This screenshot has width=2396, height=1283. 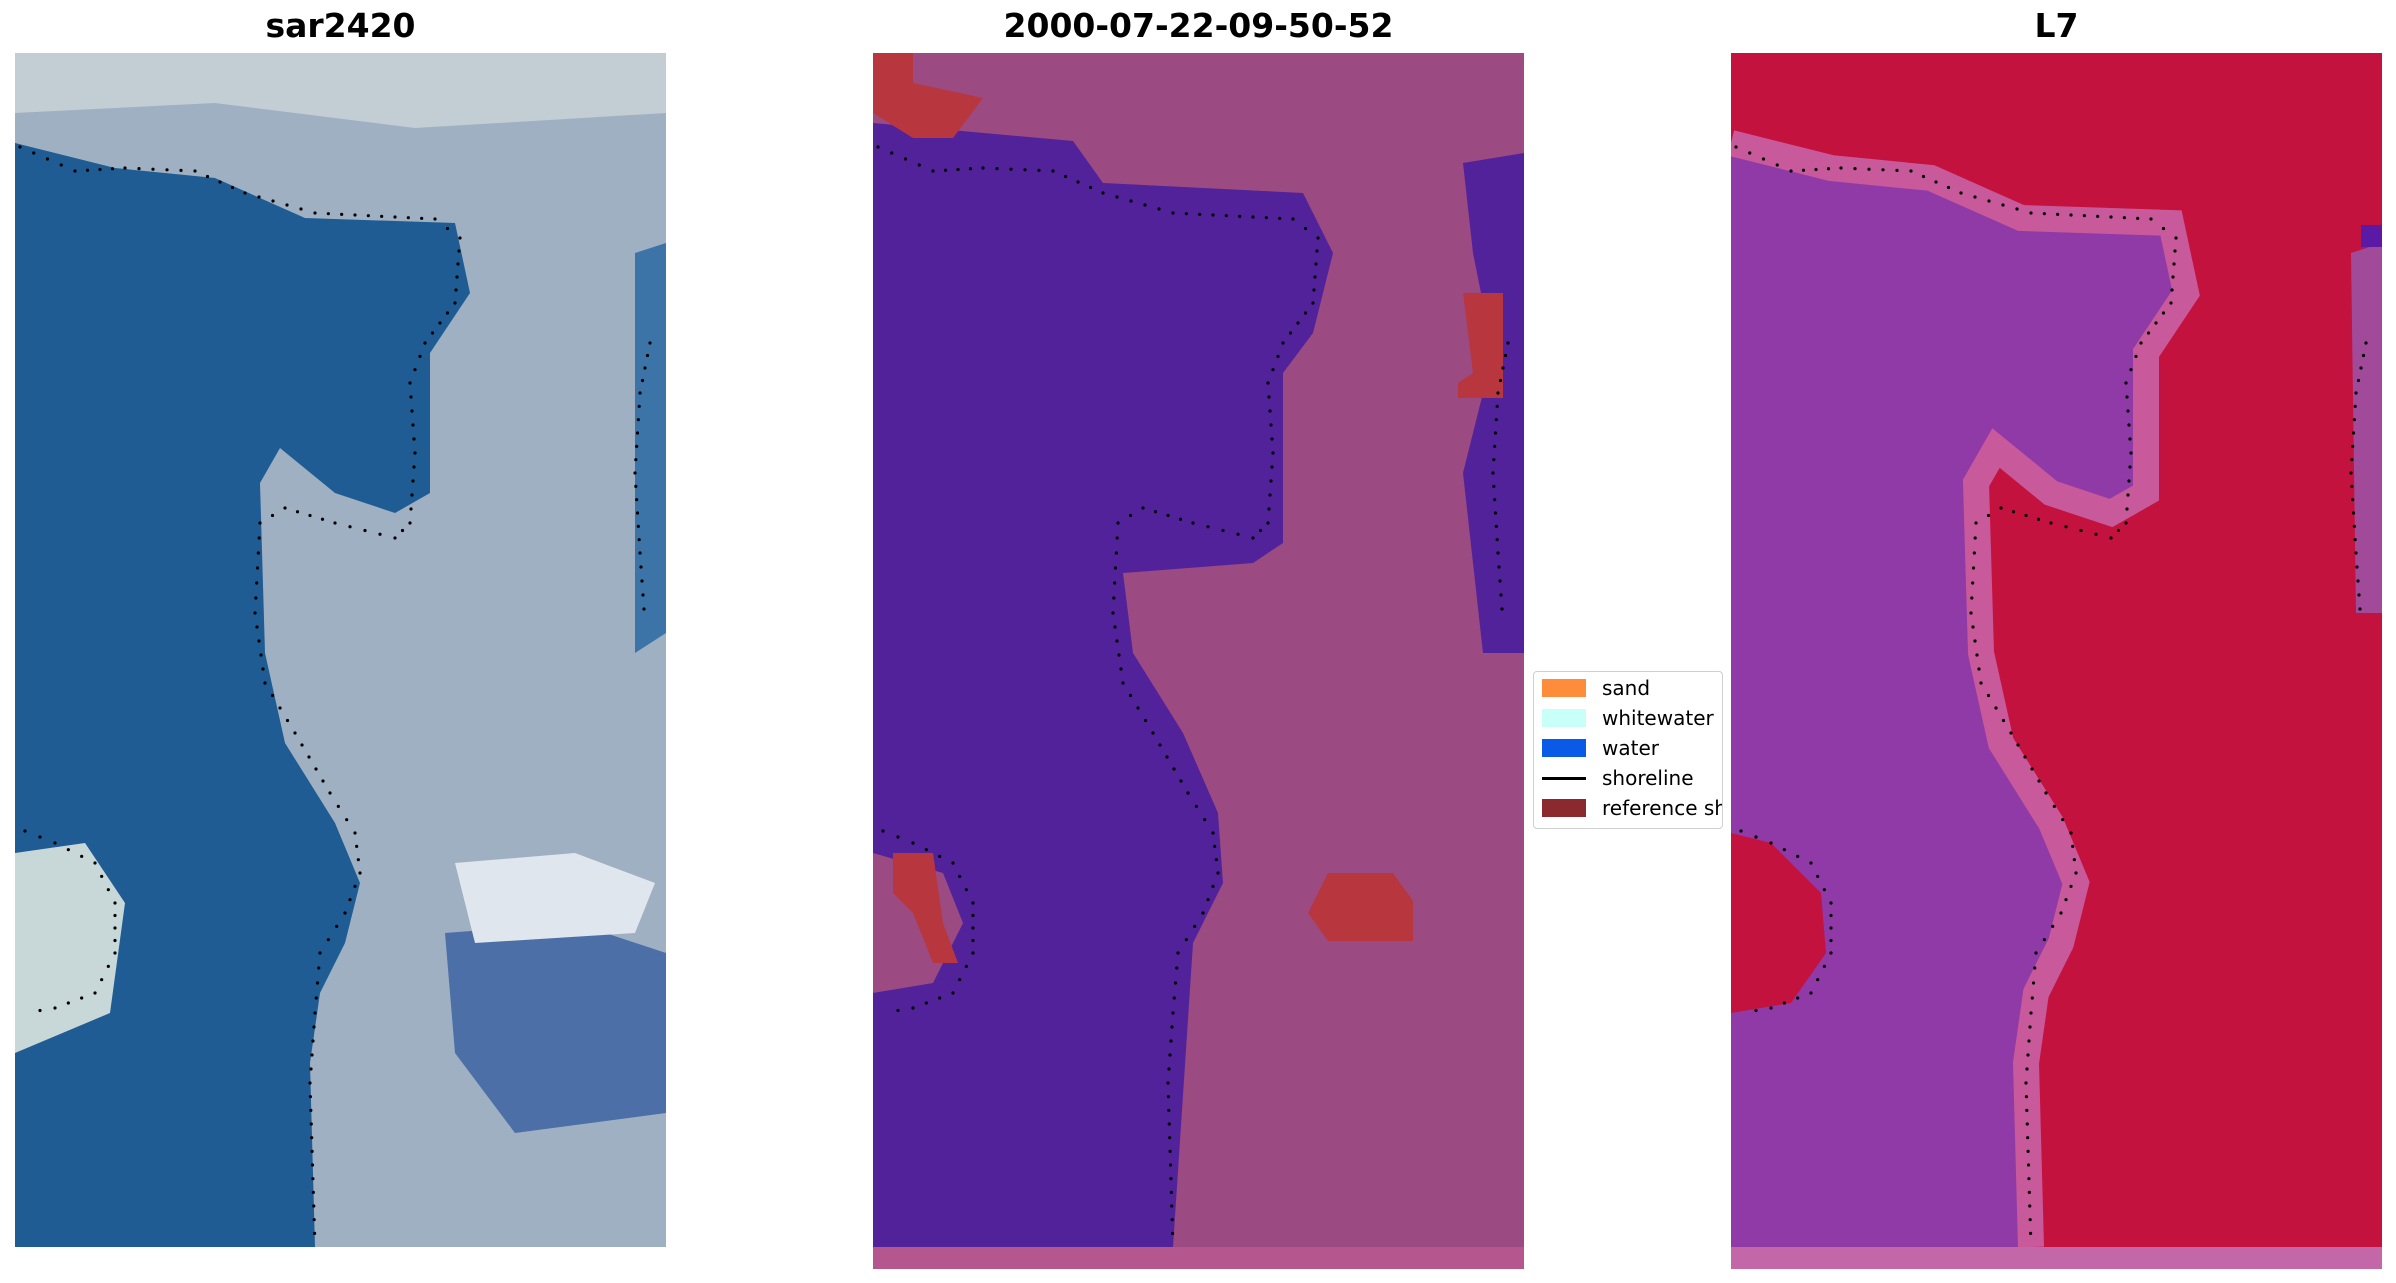 I want to click on legend-label-whitewater: whitewater, so click(x=1658, y=718).